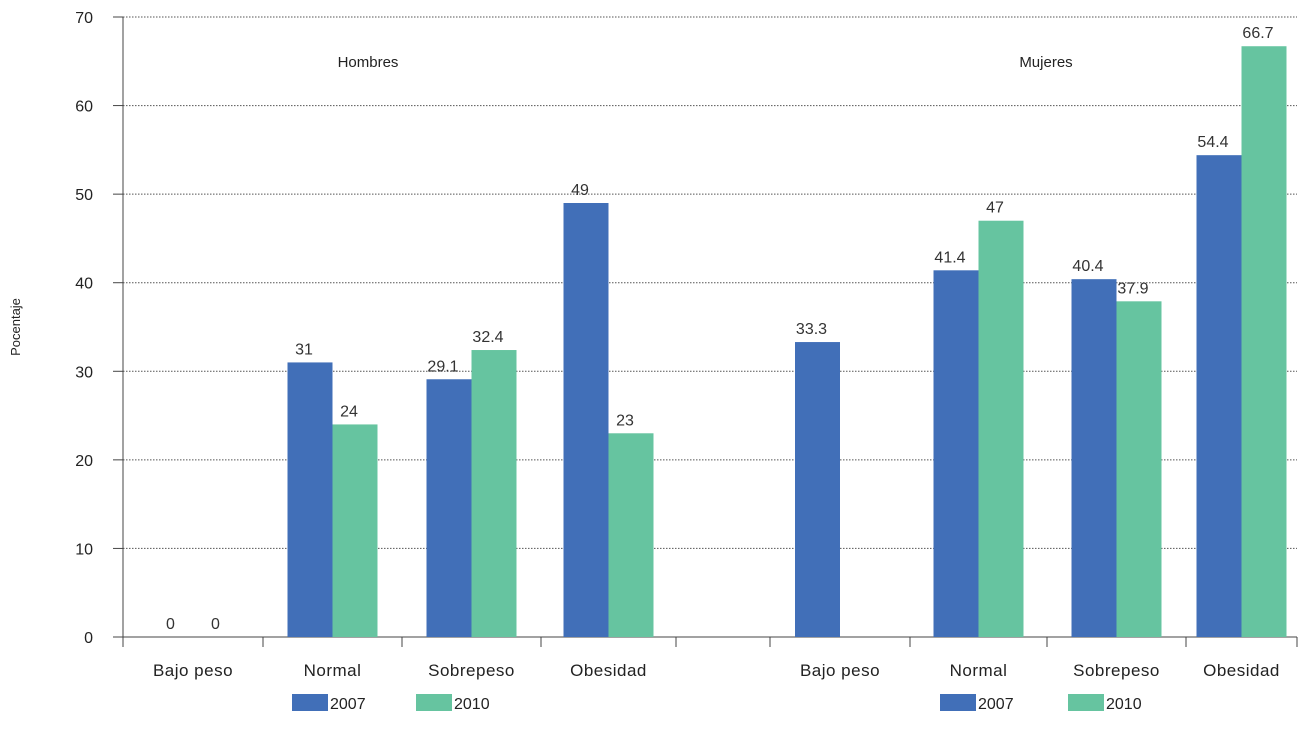 This screenshot has width=1315, height=740. Describe the element at coordinates (88, 638) in the screenshot. I see `y-tick-label: 0` at that location.